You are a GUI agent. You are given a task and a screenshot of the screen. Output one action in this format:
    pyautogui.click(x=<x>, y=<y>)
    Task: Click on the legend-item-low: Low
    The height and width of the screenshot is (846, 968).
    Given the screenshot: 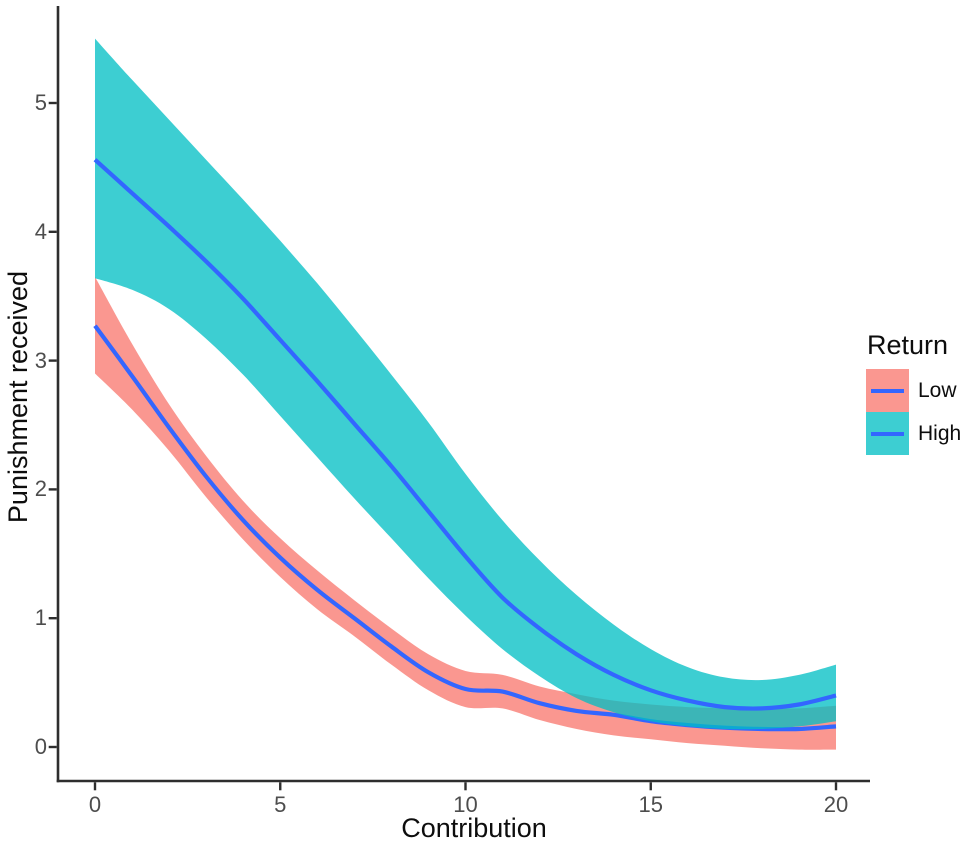 What is the action you would take?
    pyautogui.click(x=913, y=390)
    